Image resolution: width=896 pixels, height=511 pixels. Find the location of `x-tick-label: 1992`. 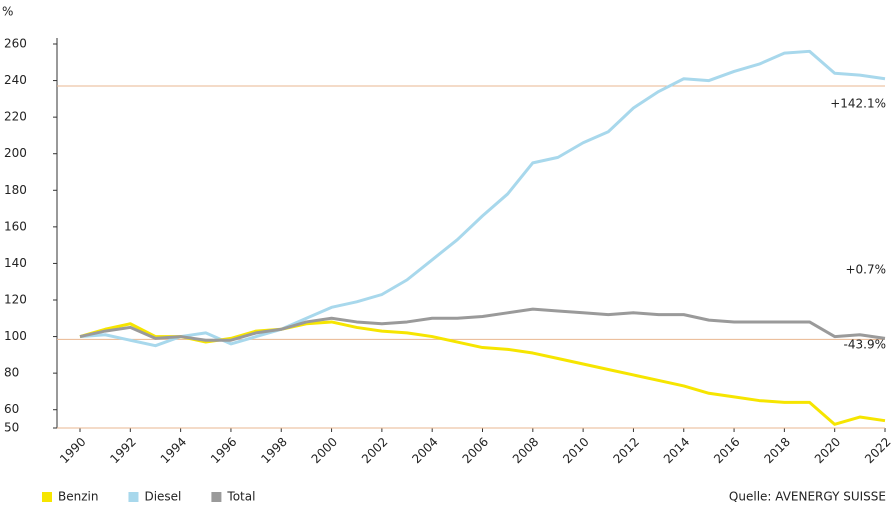

x-tick-label: 1992 is located at coordinates (122, 450).